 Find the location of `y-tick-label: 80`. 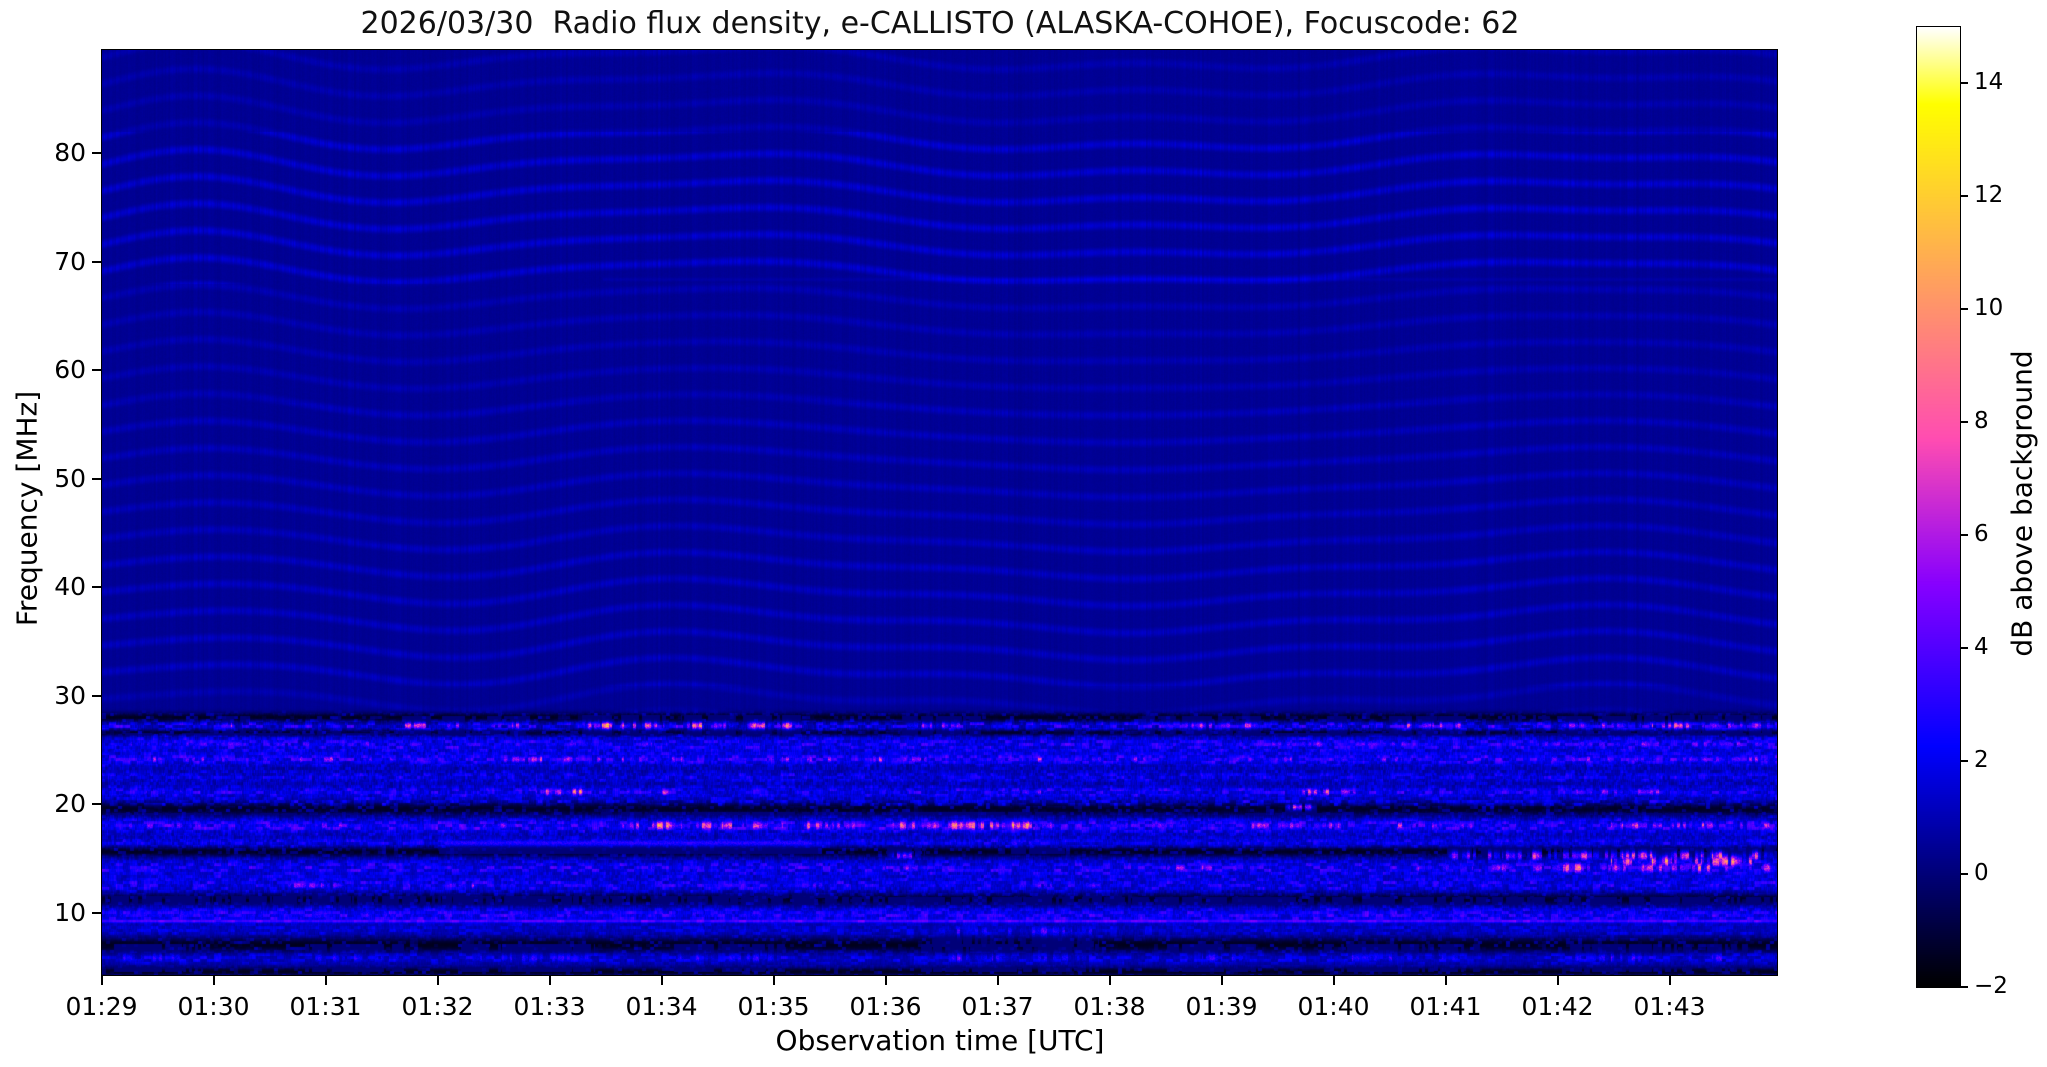

y-tick-label: 80 is located at coordinates (70, 152).